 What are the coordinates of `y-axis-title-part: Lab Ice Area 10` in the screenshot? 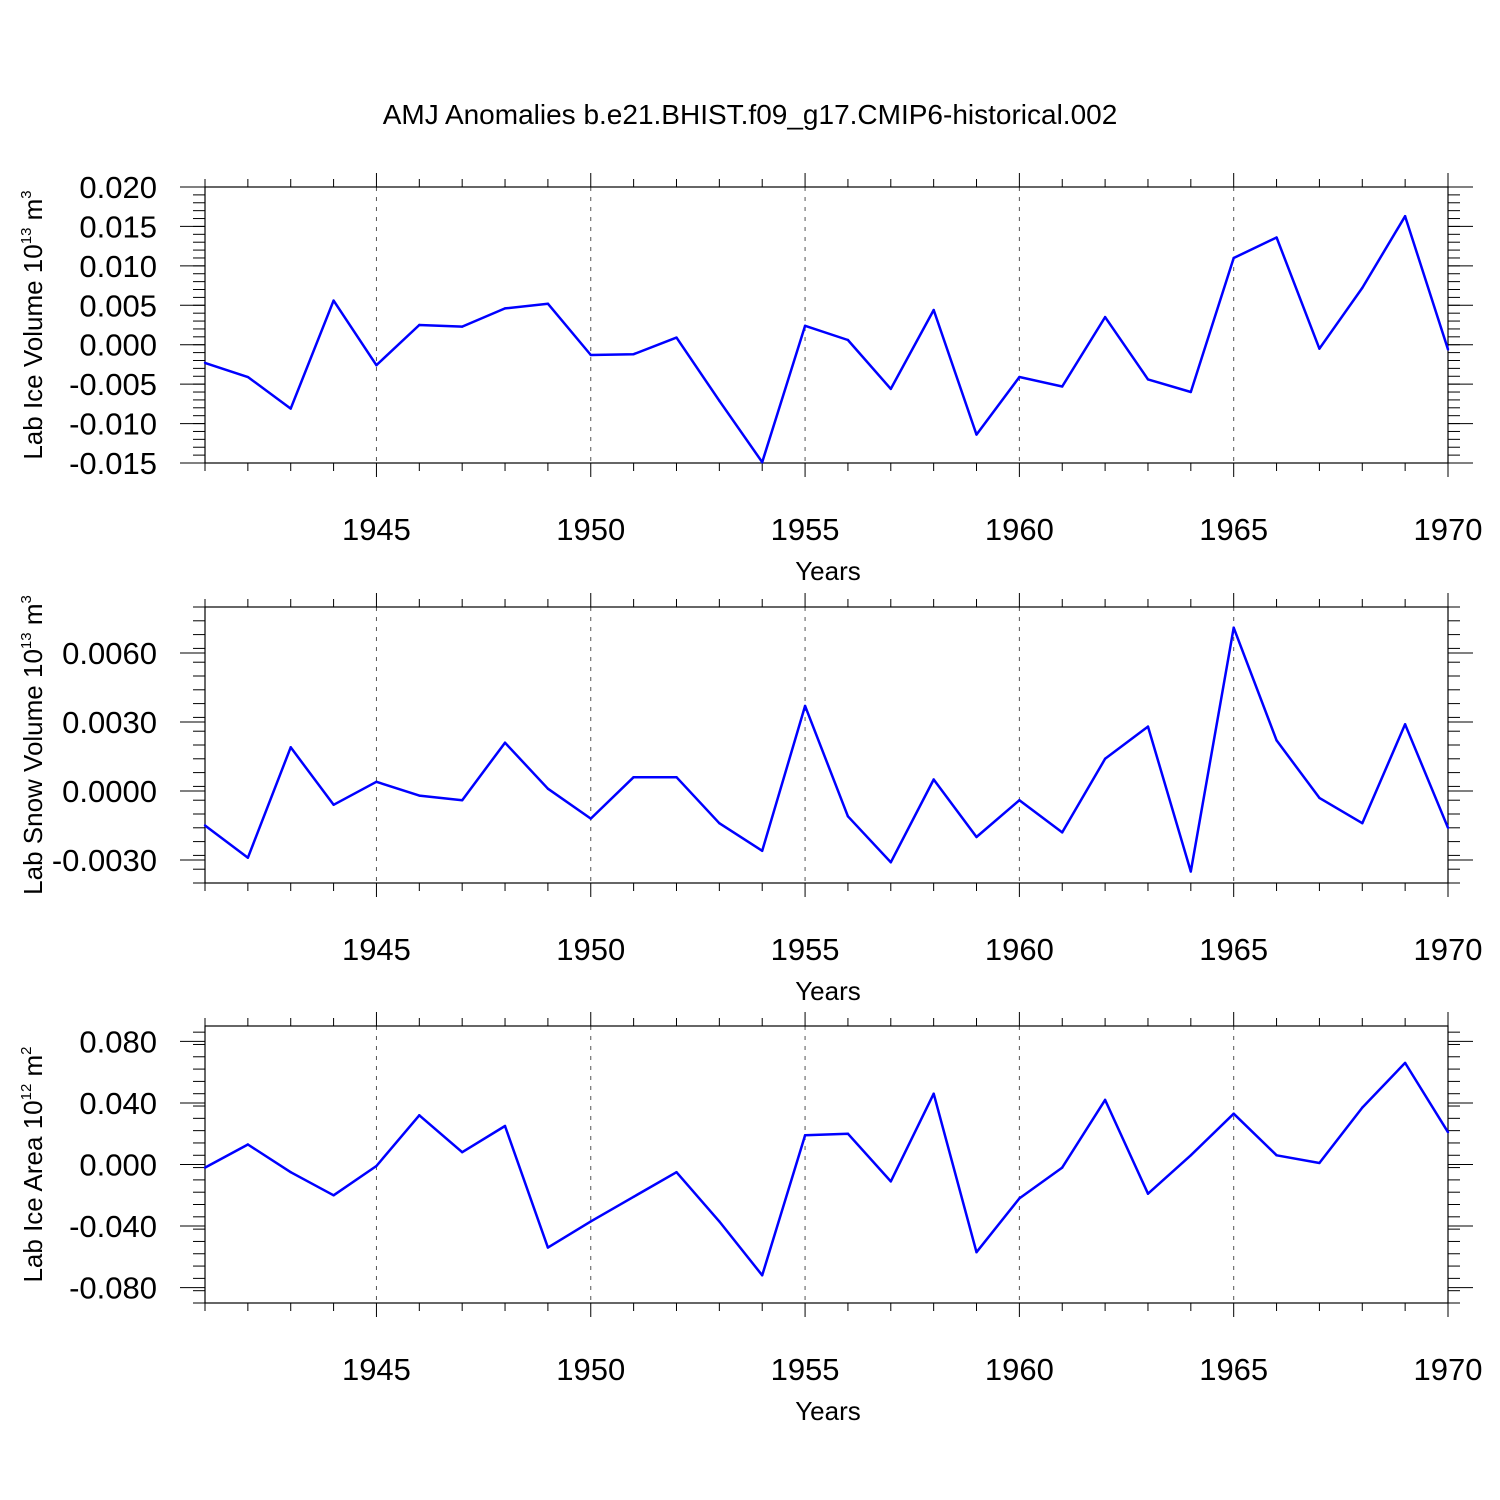 It's located at (33, 1191).